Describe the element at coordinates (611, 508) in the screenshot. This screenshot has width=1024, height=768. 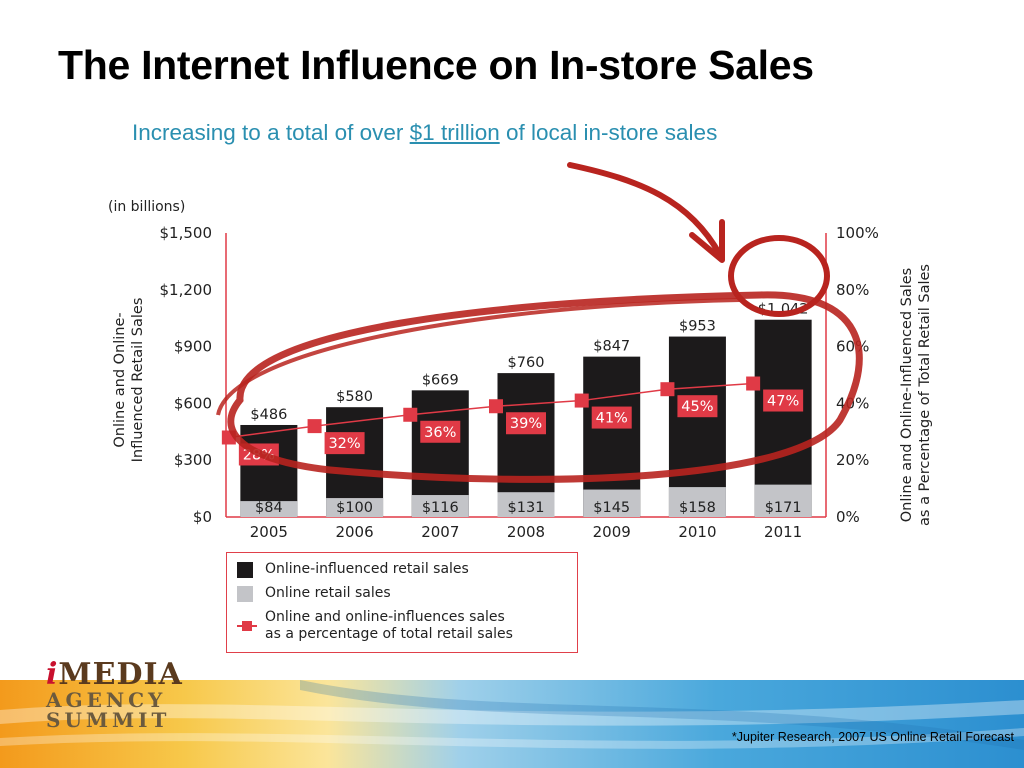
I see `bar-base-label: $145` at that location.